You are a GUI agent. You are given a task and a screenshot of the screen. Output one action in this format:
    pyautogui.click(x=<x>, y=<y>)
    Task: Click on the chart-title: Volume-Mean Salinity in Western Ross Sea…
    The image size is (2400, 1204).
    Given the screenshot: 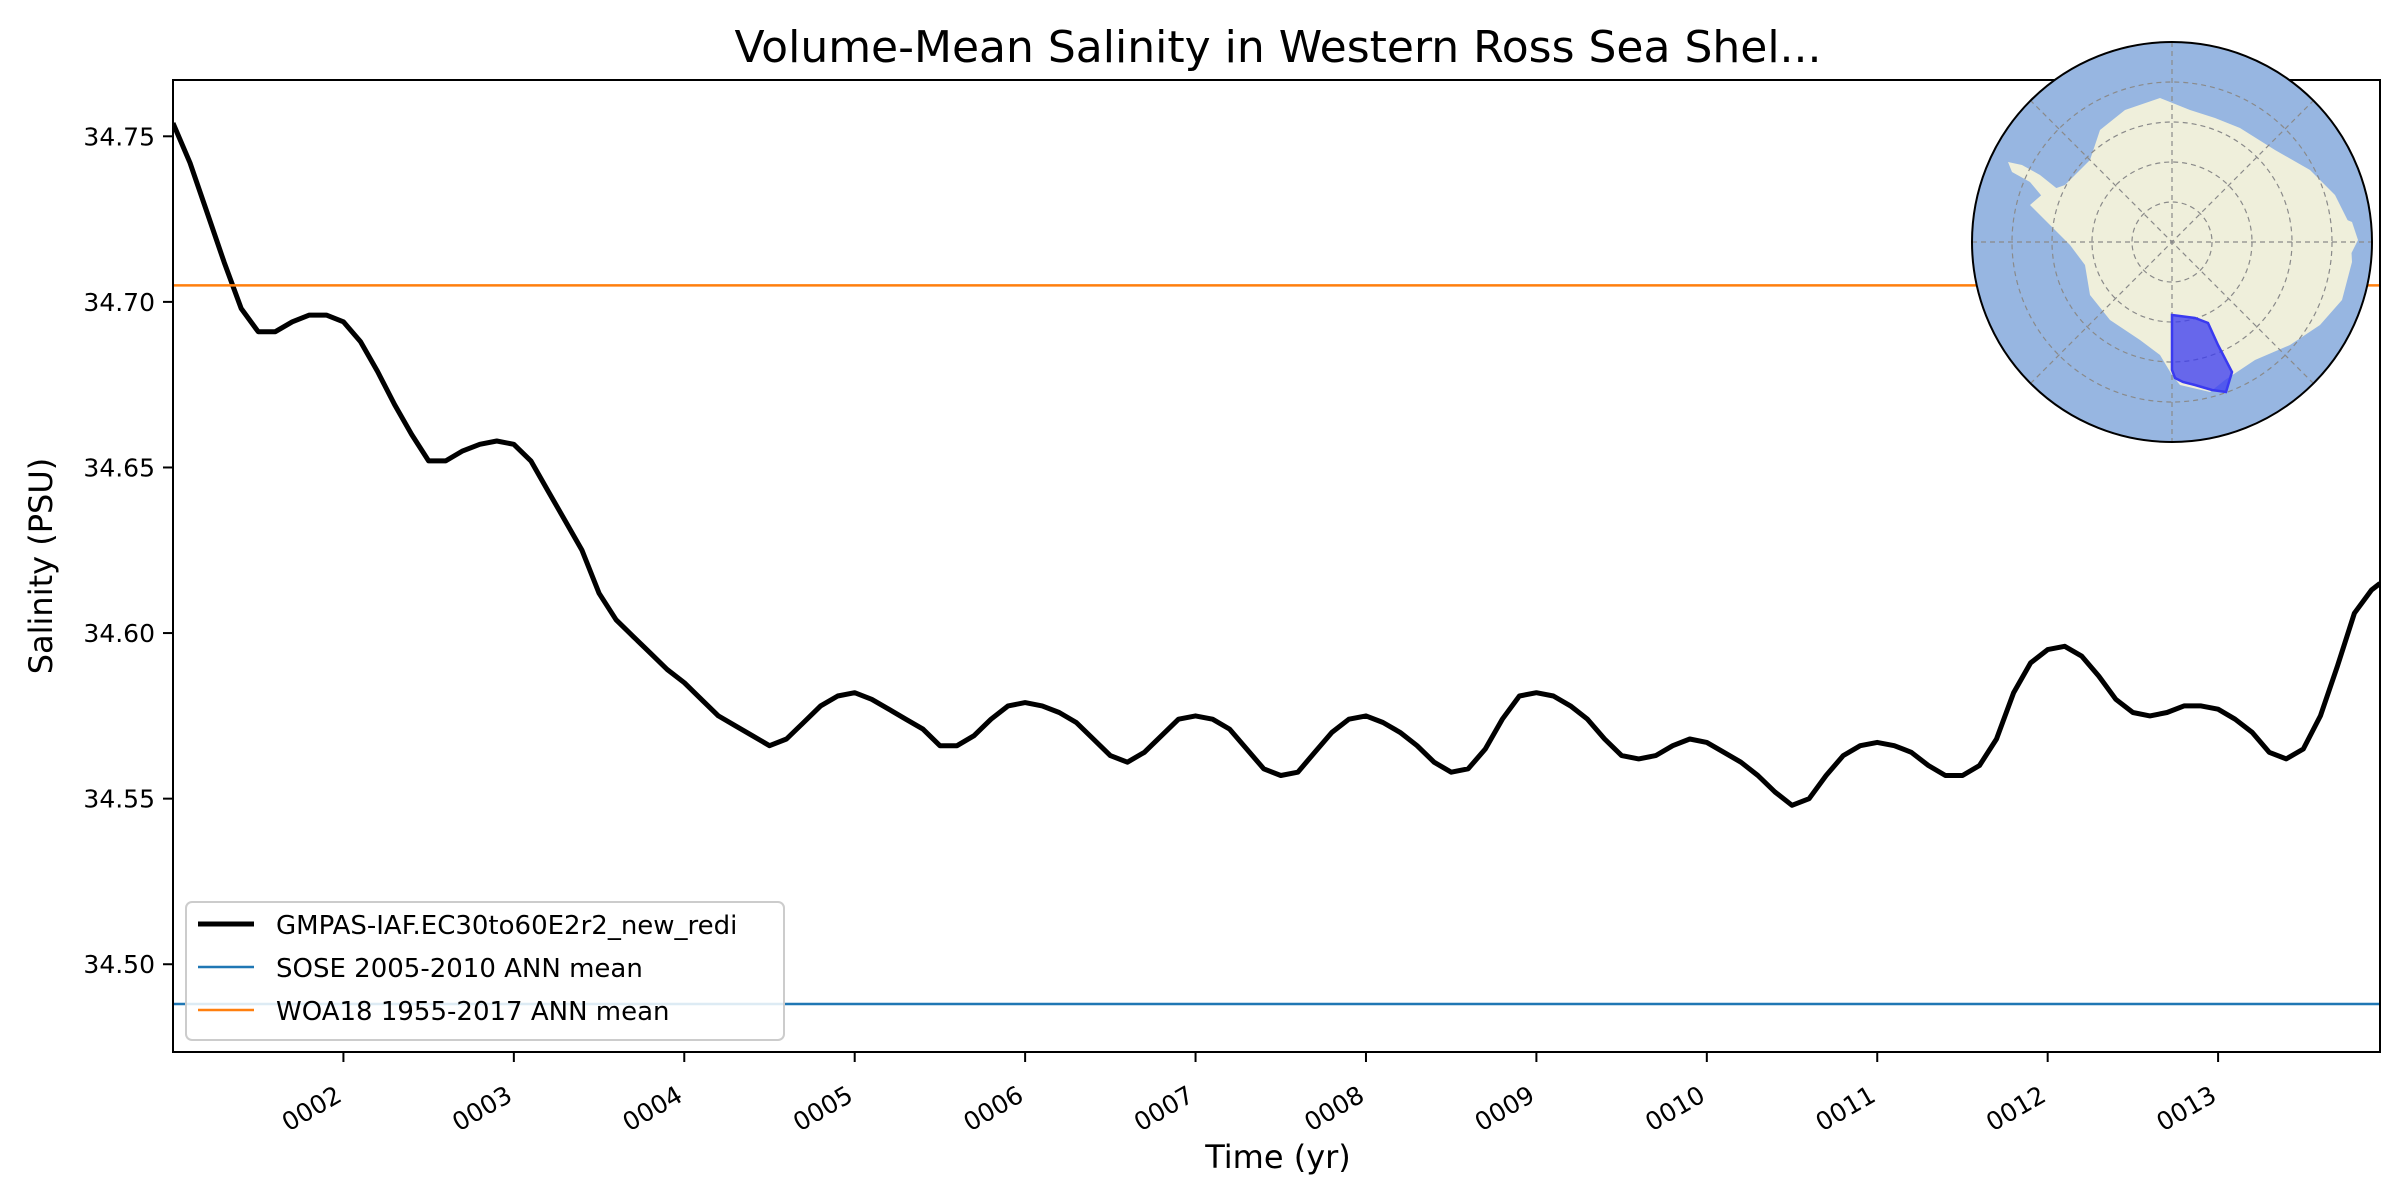 What is the action you would take?
    pyautogui.click(x=1277, y=47)
    